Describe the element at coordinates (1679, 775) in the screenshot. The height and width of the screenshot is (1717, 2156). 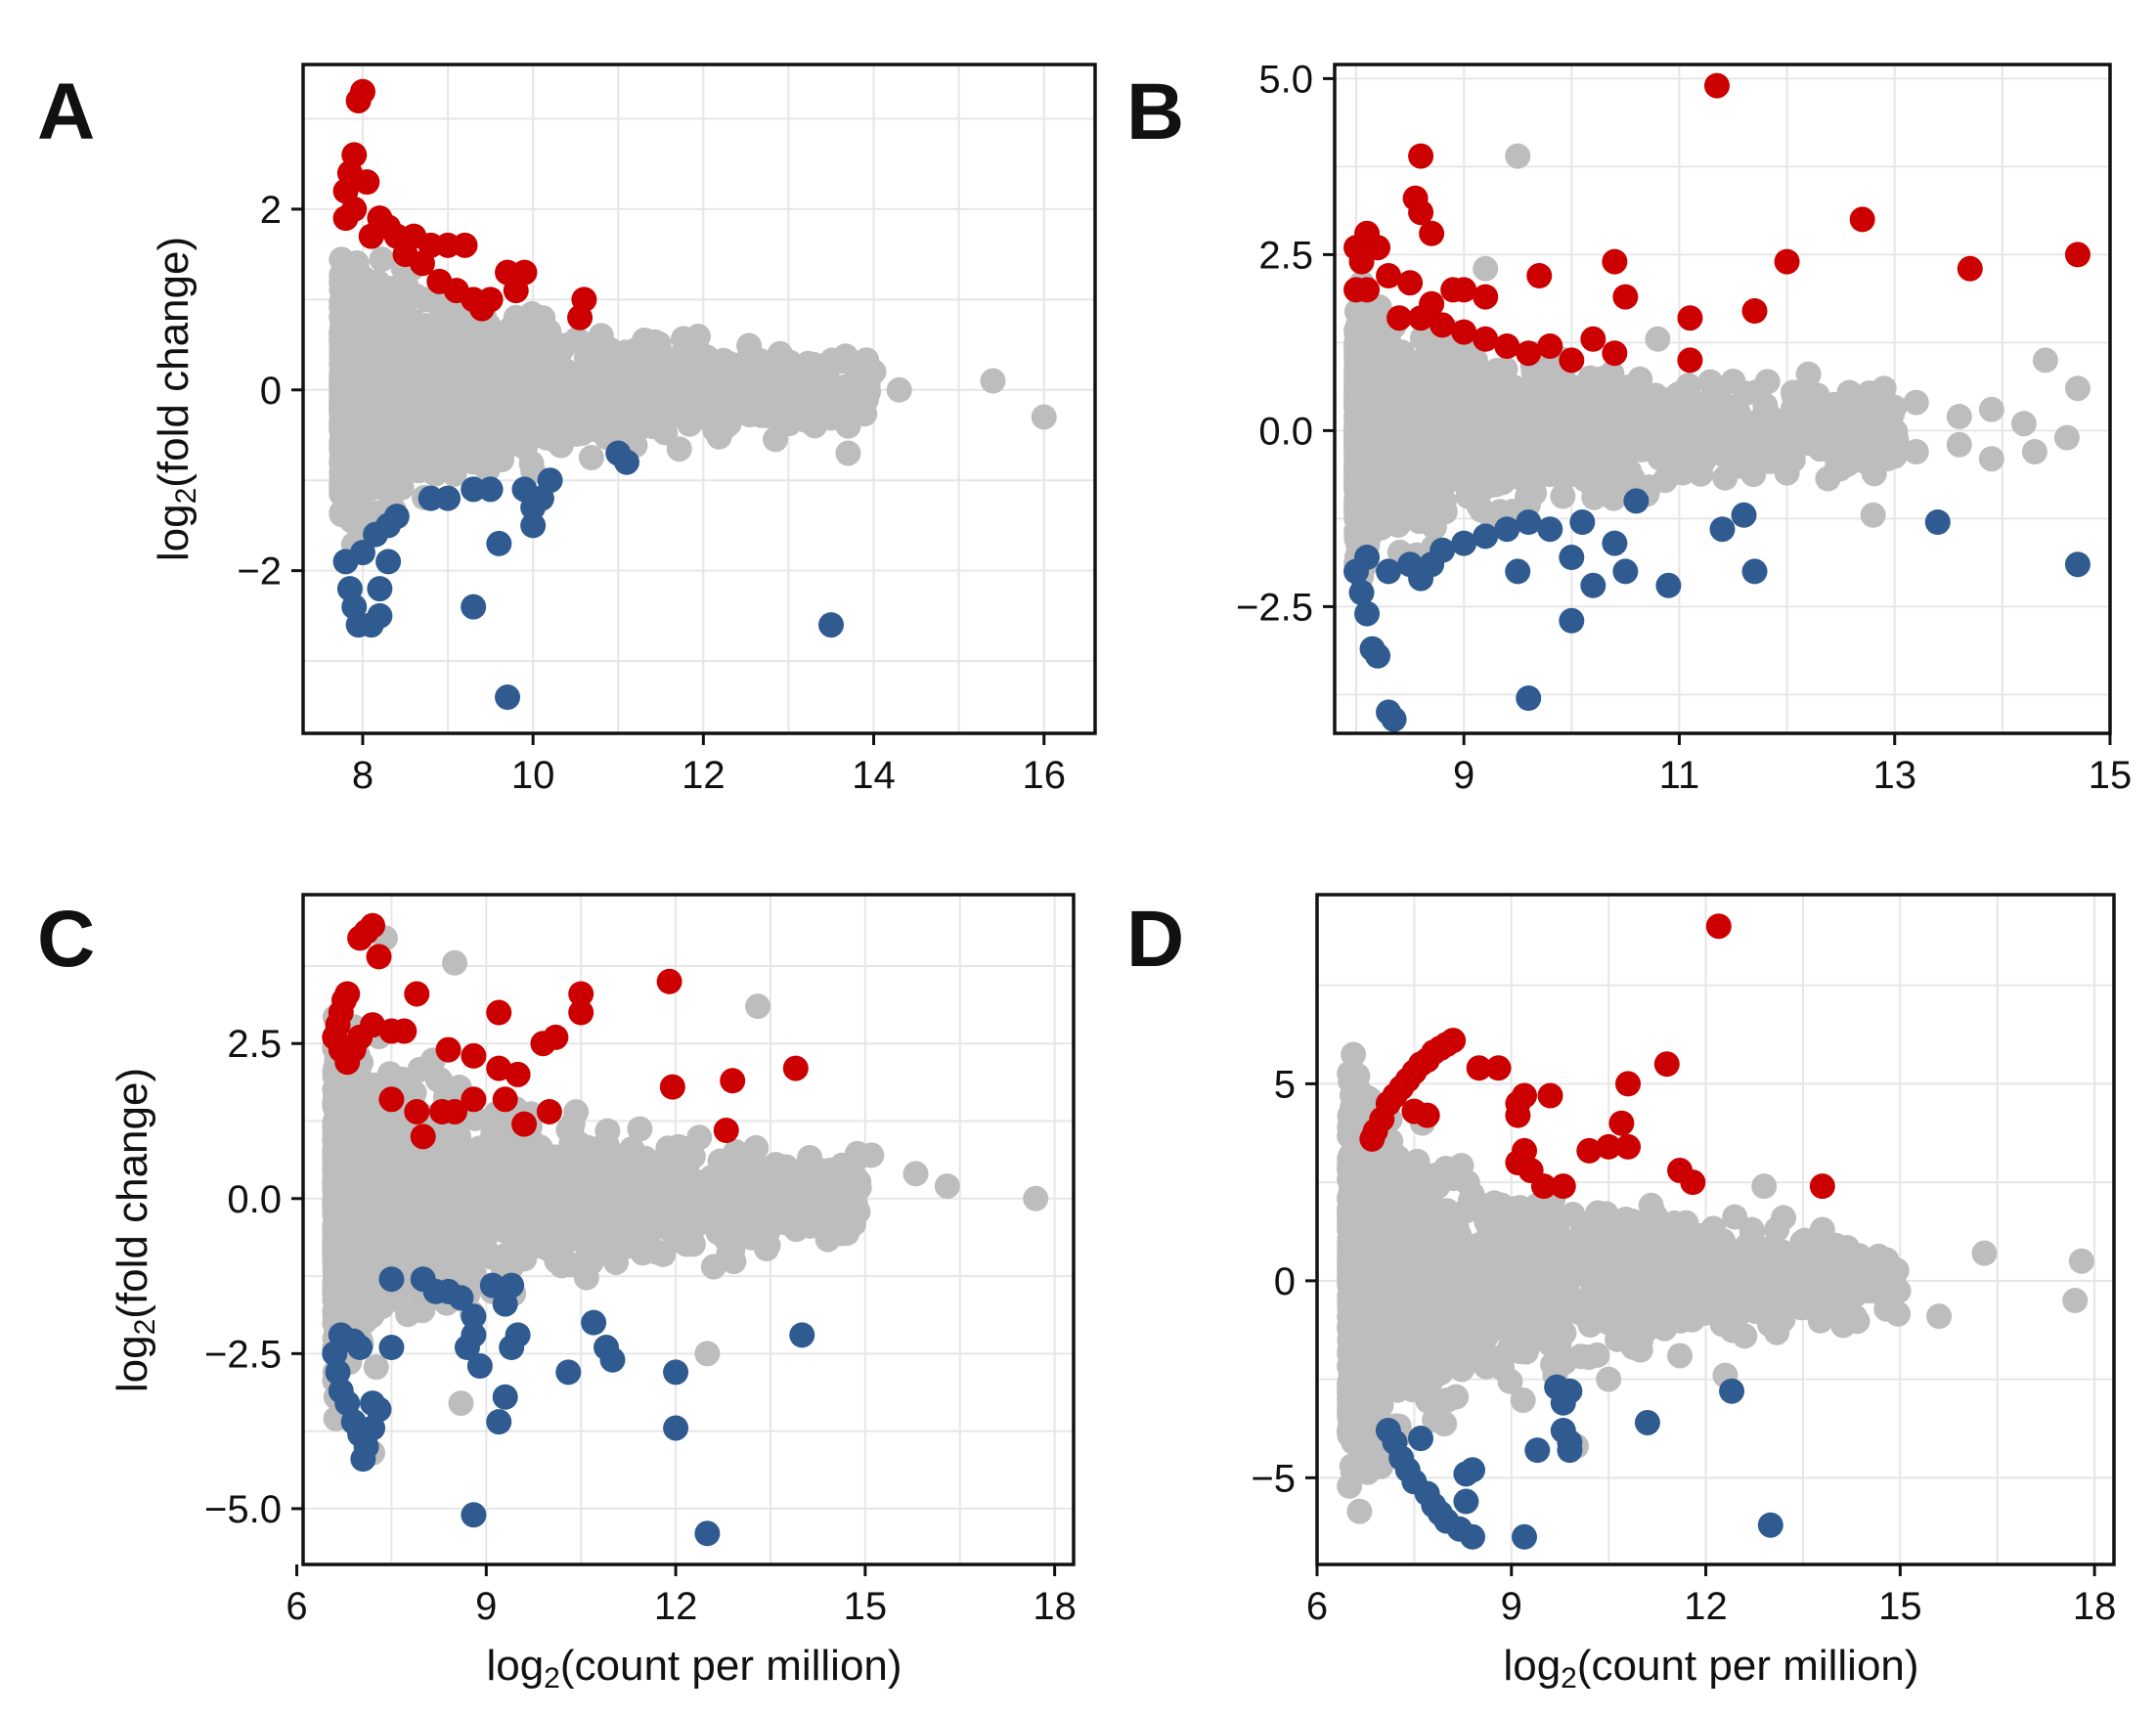
I see `x-tick-label: 11` at that location.